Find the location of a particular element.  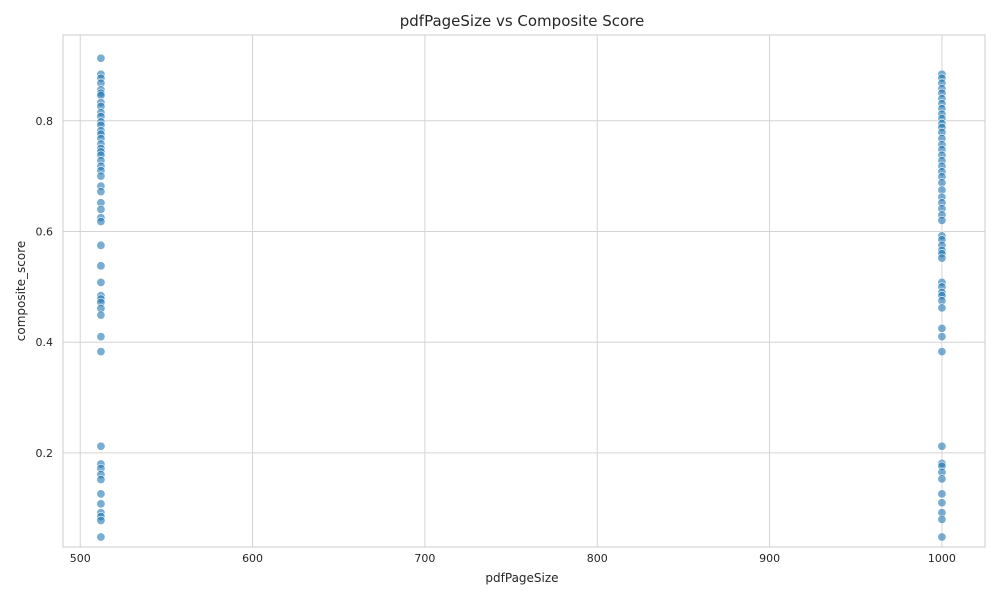

x-tick-label: 500 is located at coordinates (80, 558).